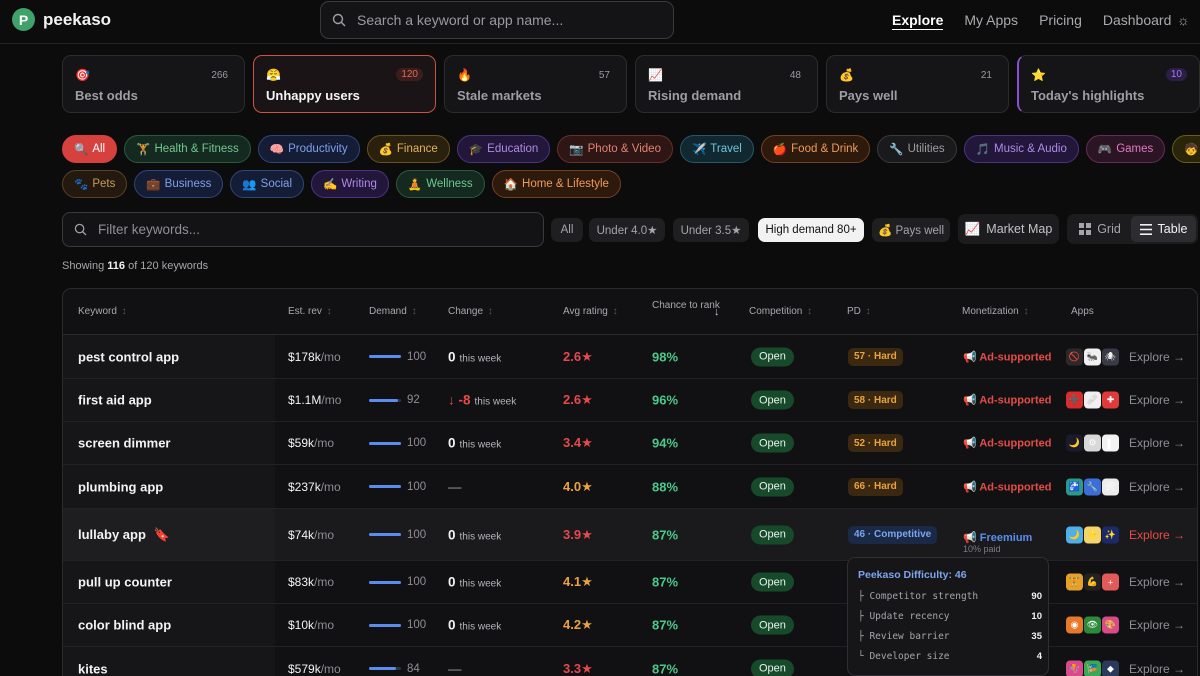 Image resolution: width=1200 pixels, height=676 pixels. I want to click on logo: P peekaso, so click(61, 19).